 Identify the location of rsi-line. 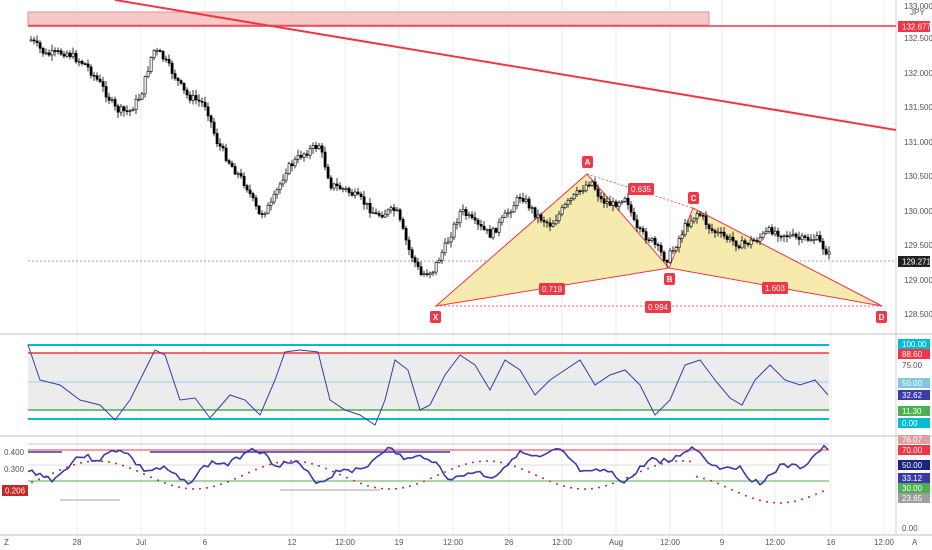
(428, 385).